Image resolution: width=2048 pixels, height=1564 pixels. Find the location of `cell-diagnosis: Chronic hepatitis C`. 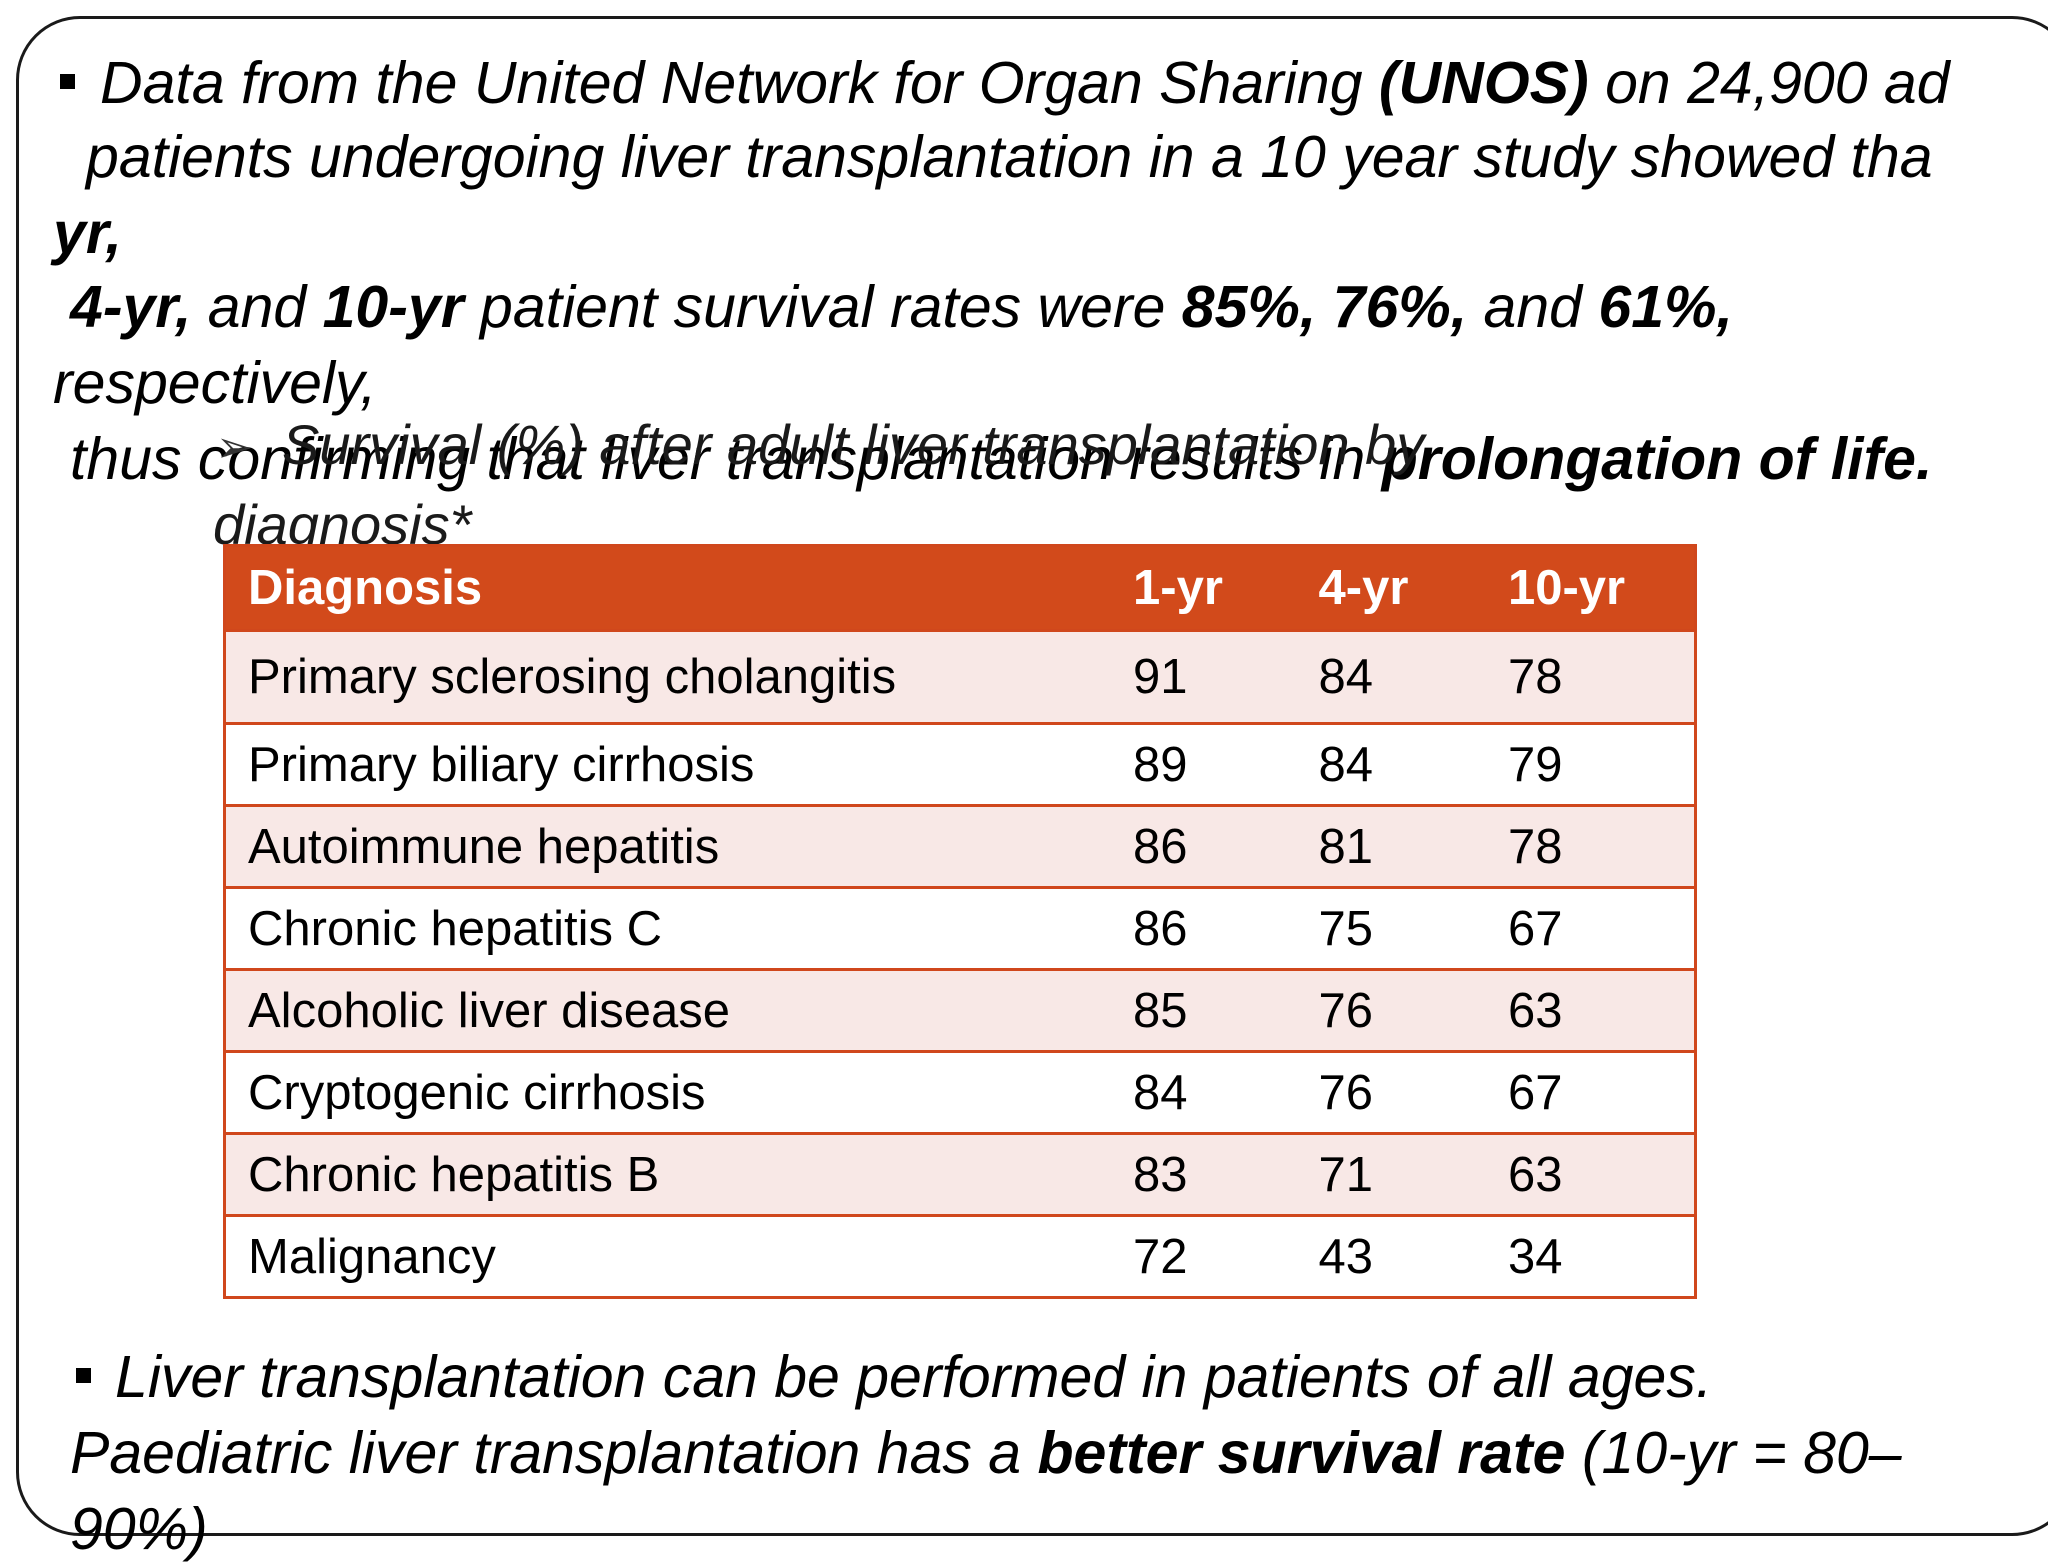

cell-diagnosis: Chronic hepatitis C is located at coordinates (667, 928).